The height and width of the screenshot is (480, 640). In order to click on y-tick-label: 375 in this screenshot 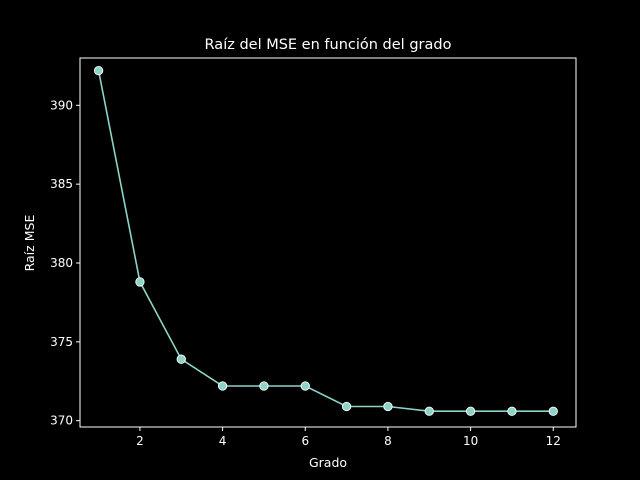, I will do `click(61, 342)`.